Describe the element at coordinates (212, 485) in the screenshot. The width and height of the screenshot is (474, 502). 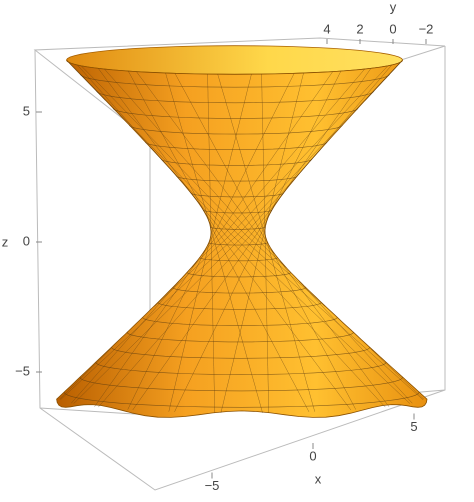
I see `x-tick-label: −5` at that location.